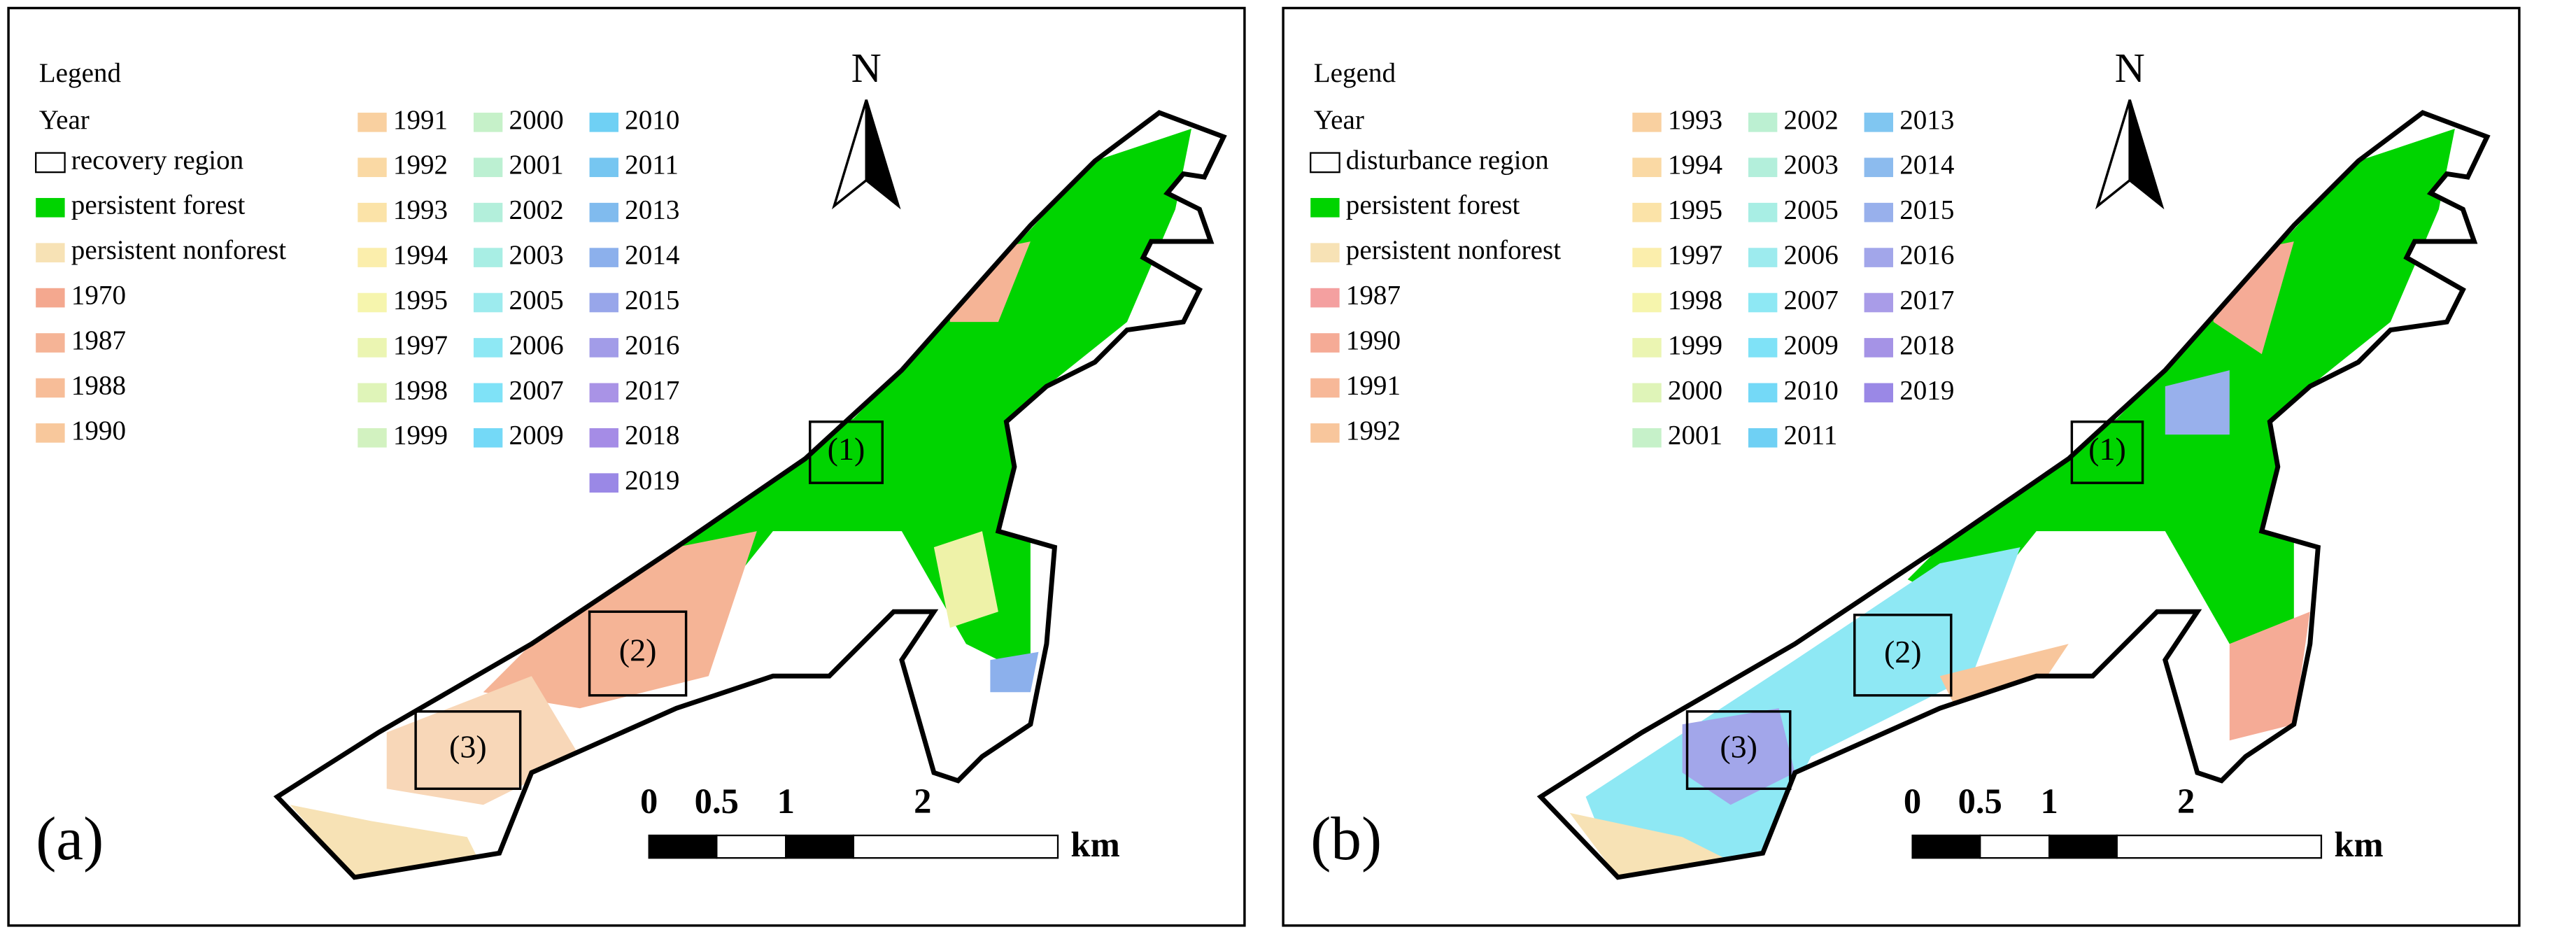  Describe the element at coordinates (1447, 160) in the screenshot. I see `legend-label: disturbance region` at that location.